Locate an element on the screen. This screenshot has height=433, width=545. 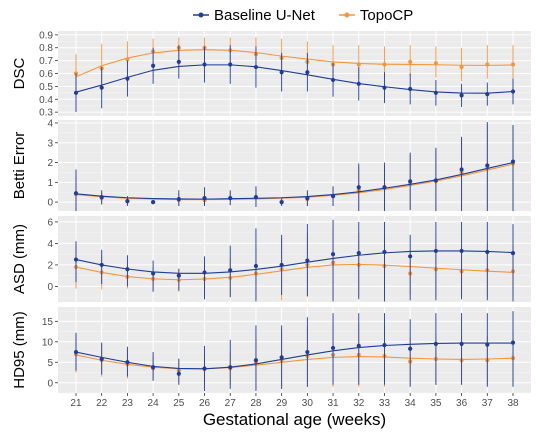
x-tick-label: 34 is located at coordinates (411, 403).